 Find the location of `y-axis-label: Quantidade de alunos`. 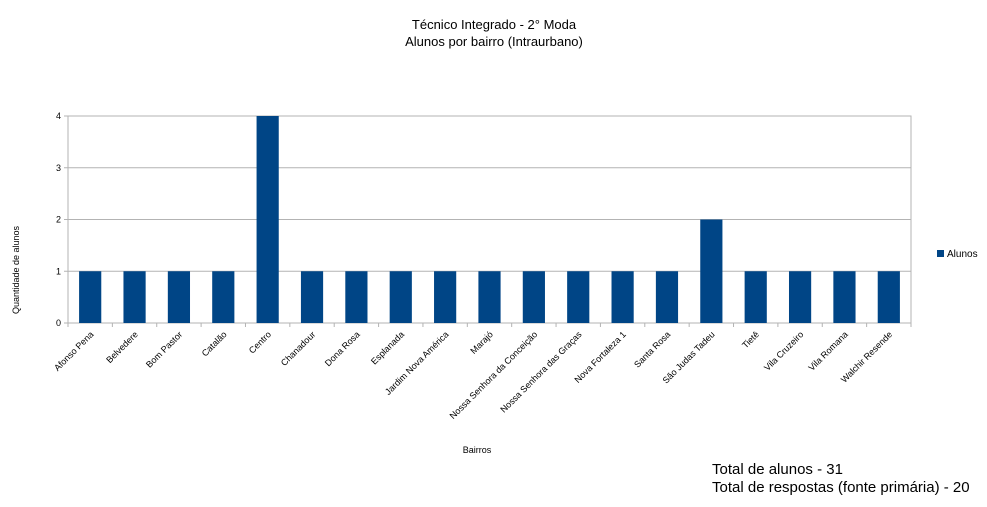

y-axis-label: Quantidade de alunos is located at coordinates (16, 269).